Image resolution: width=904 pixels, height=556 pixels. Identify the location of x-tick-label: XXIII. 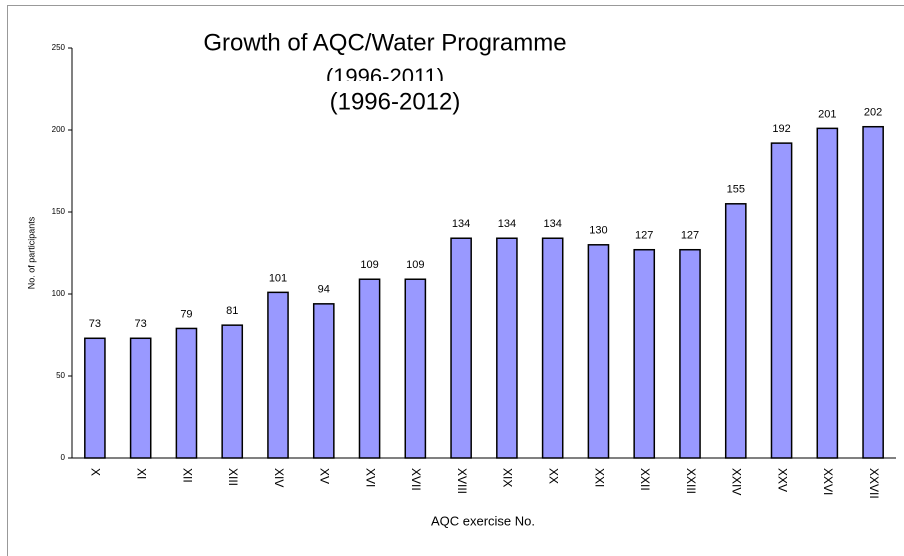
(691, 481).